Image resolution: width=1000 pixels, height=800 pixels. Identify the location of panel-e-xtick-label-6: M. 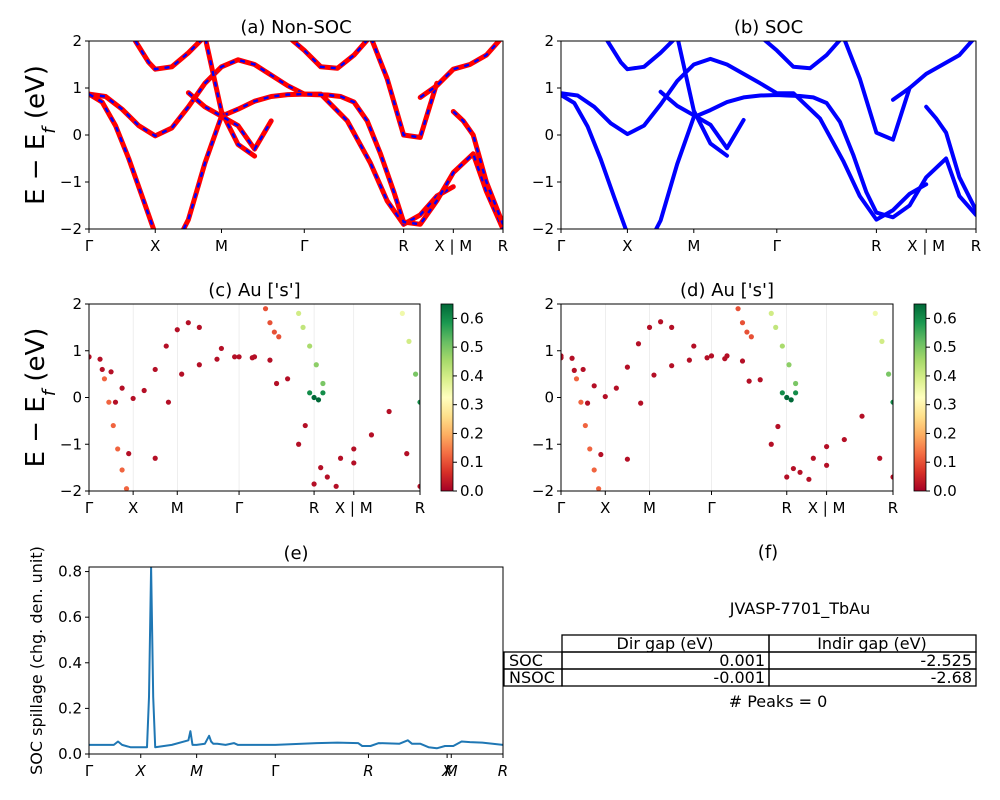
(451, 771).